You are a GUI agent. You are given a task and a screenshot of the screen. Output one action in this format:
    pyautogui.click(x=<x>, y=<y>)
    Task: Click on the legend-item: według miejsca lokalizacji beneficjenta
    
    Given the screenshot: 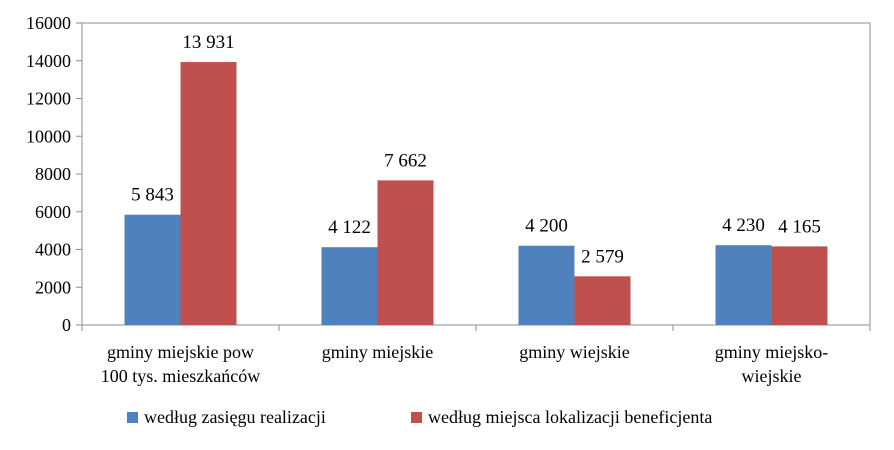 What is the action you would take?
    pyautogui.click(x=561, y=417)
    